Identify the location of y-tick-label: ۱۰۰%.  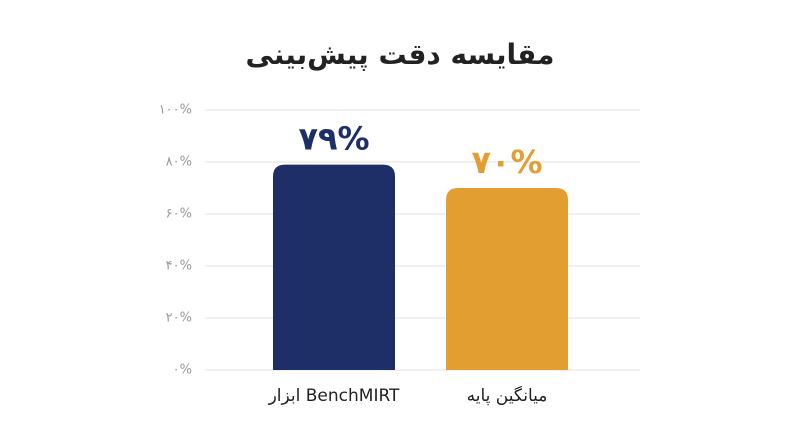
(175, 110).